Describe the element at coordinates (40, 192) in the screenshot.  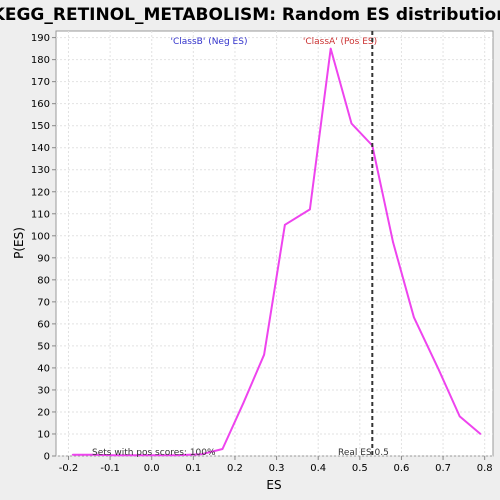
I see `y-tick-label: 120` at that location.